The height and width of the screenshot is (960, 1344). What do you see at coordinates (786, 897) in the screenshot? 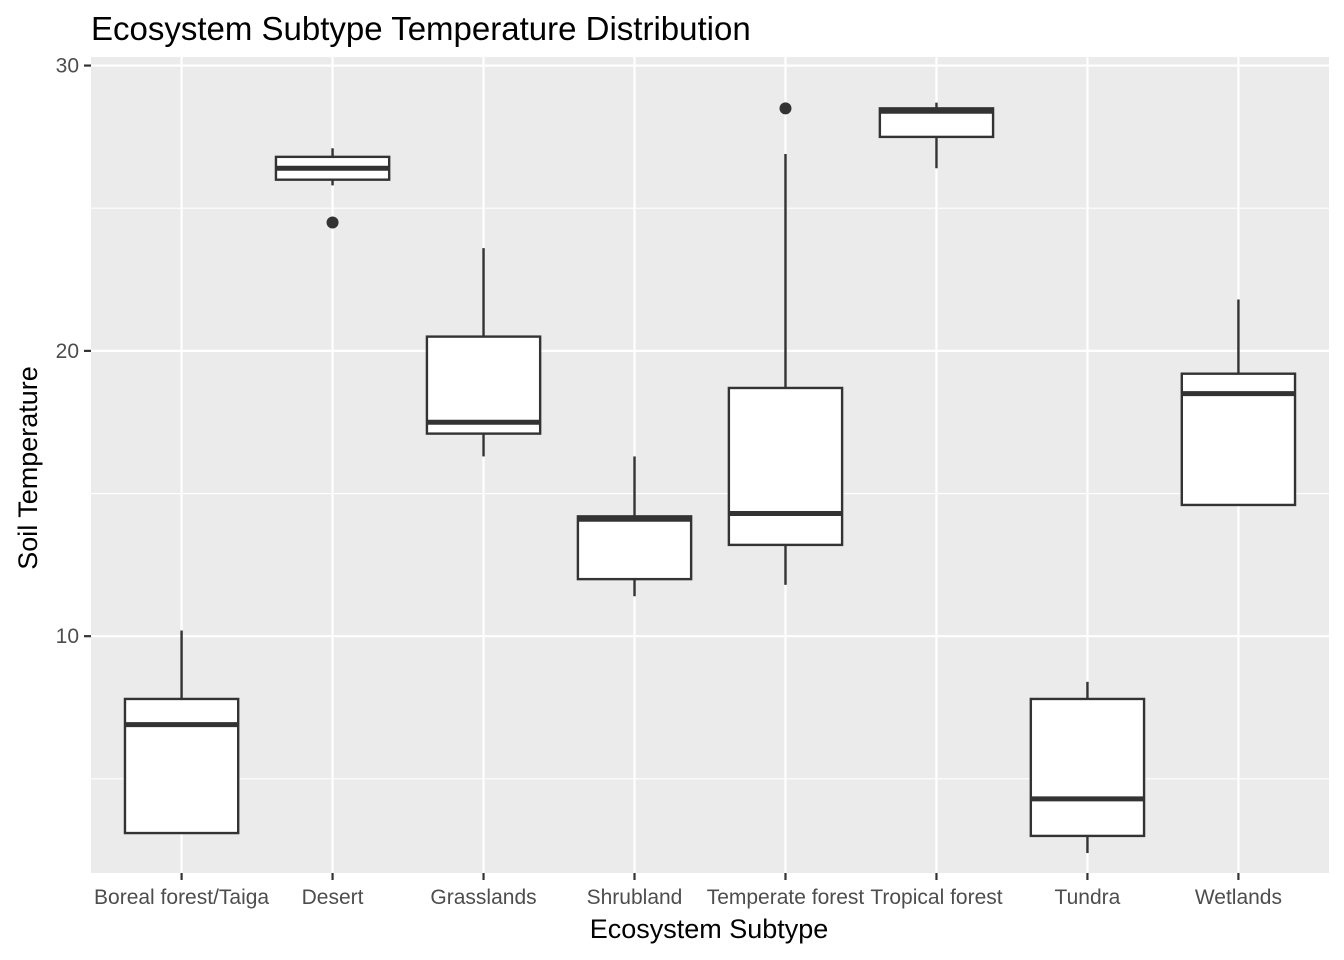
I see `x-tick-label: Temperate forest` at bounding box center [786, 897].